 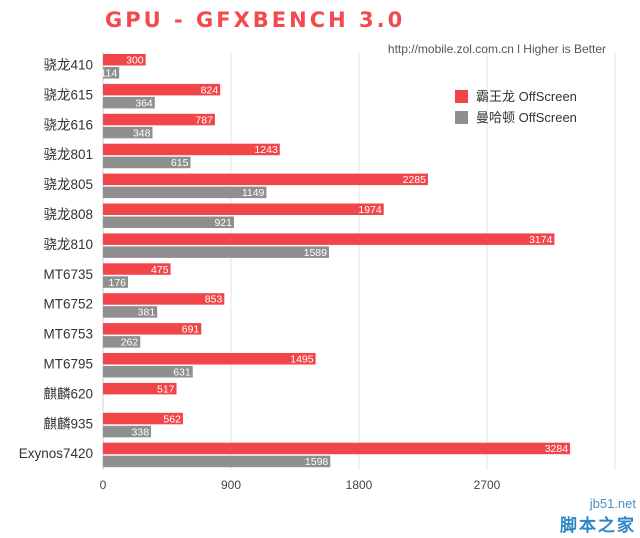 What do you see at coordinates (103, 485) in the screenshot?
I see `x-tick-label: 0` at bounding box center [103, 485].